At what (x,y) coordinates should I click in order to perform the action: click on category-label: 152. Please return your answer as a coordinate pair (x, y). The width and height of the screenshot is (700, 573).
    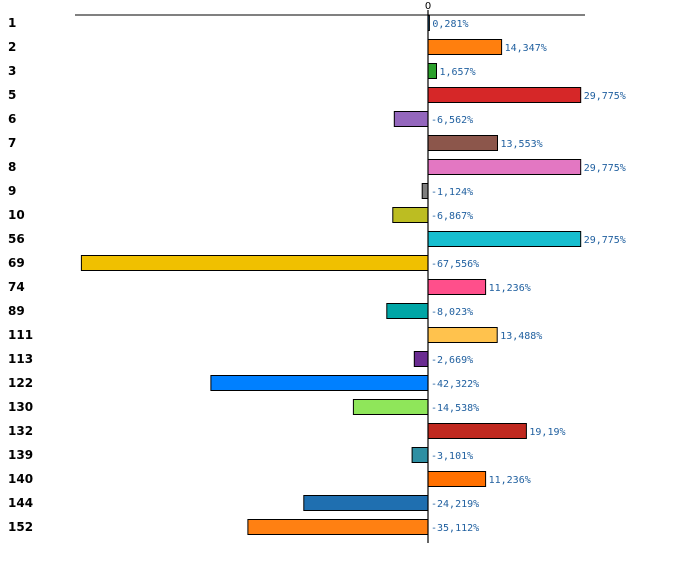
    Looking at the image, I should click on (20, 527).